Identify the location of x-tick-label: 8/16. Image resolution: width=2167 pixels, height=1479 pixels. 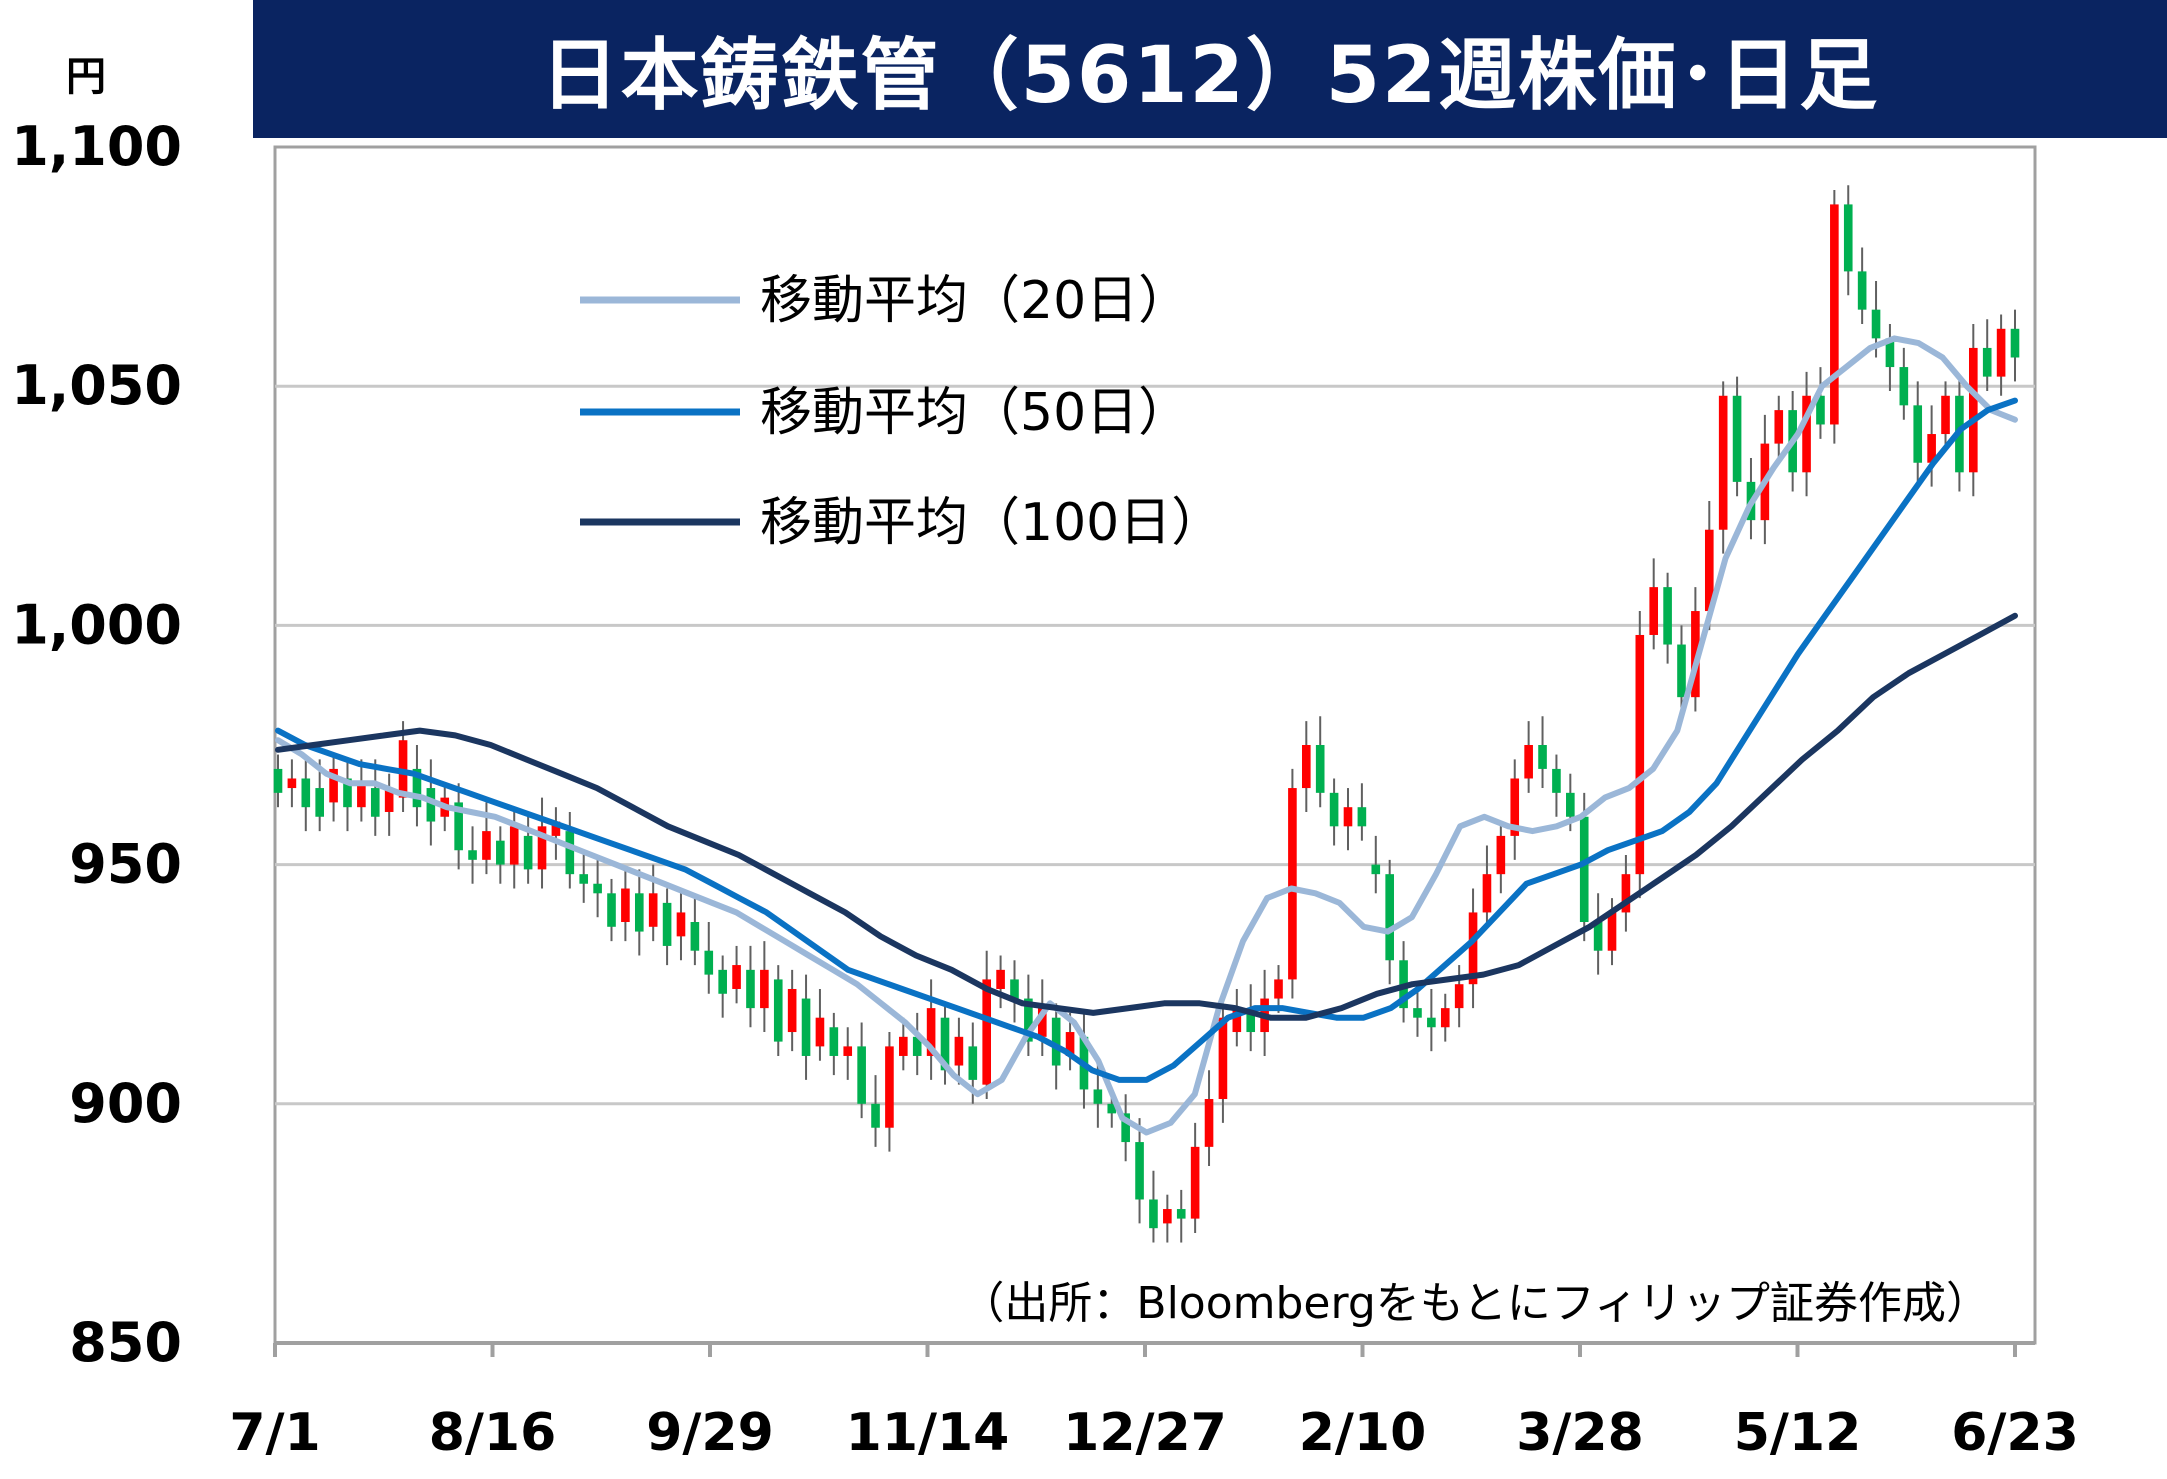
(493, 1433).